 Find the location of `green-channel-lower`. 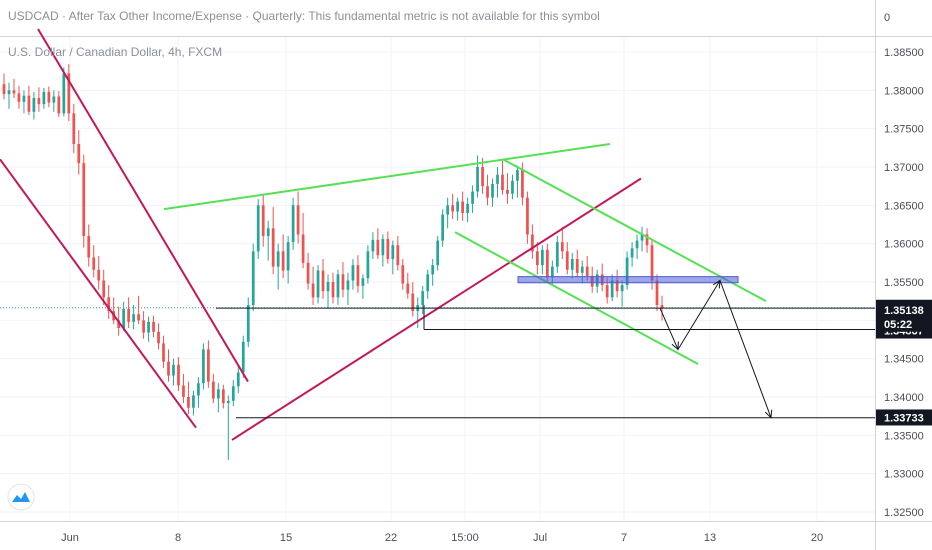

green-channel-lower is located at coordinates (576, 298).